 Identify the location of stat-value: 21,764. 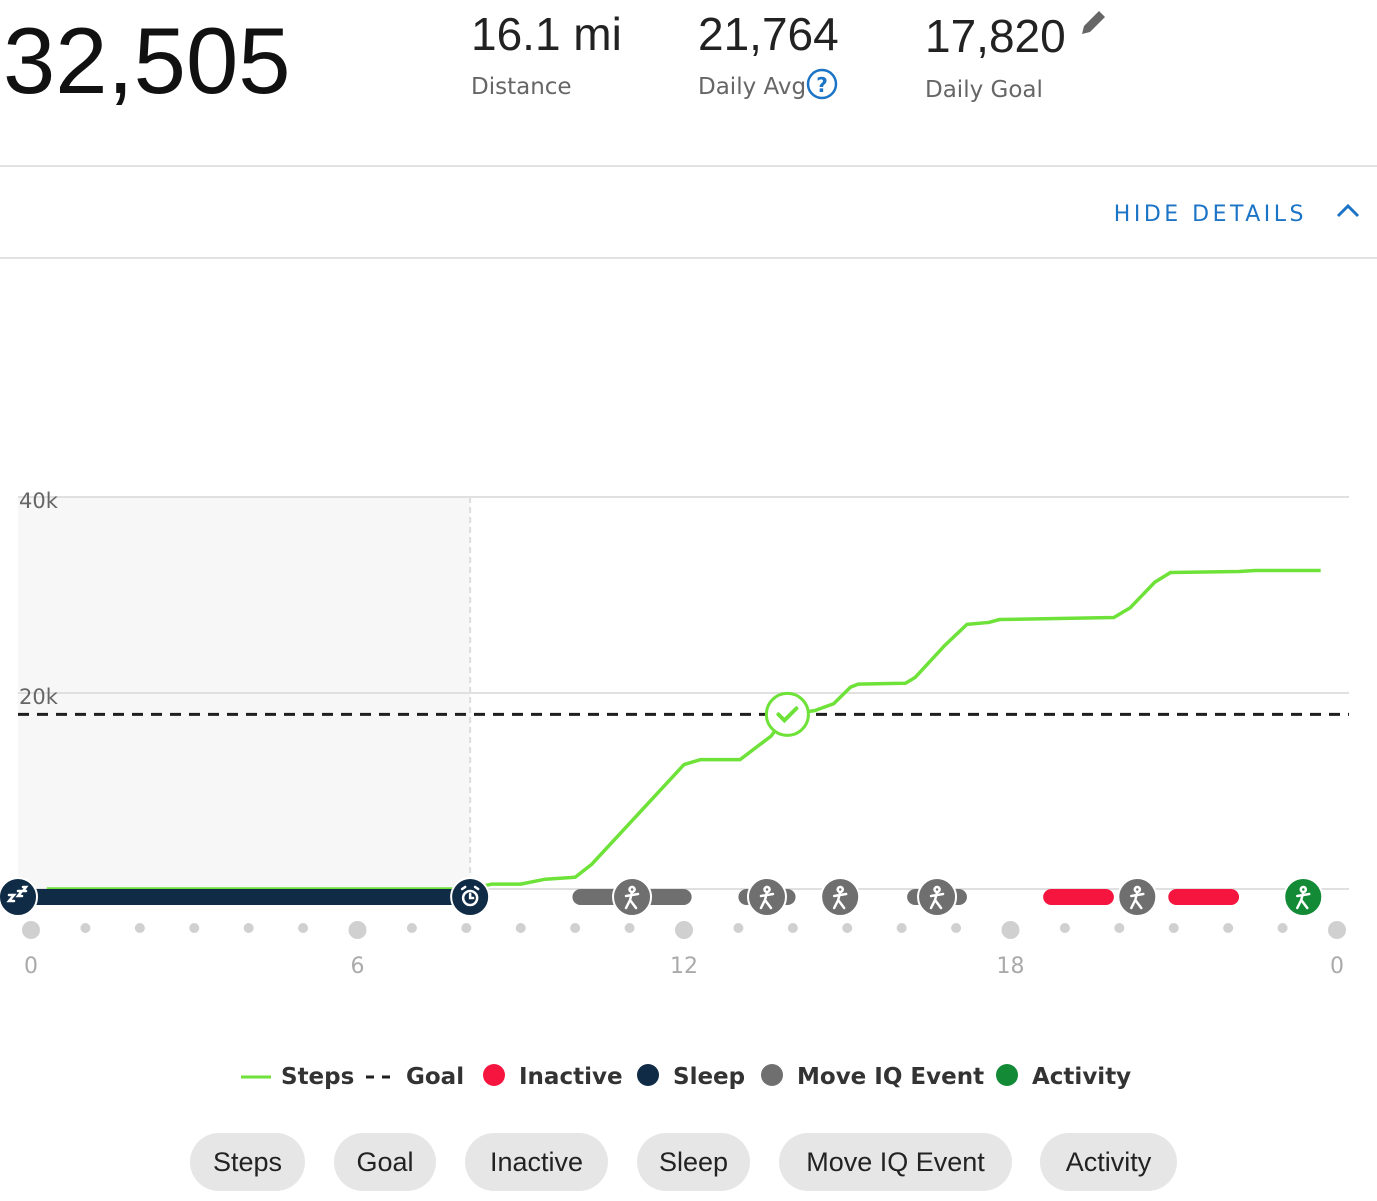
(768, 34).